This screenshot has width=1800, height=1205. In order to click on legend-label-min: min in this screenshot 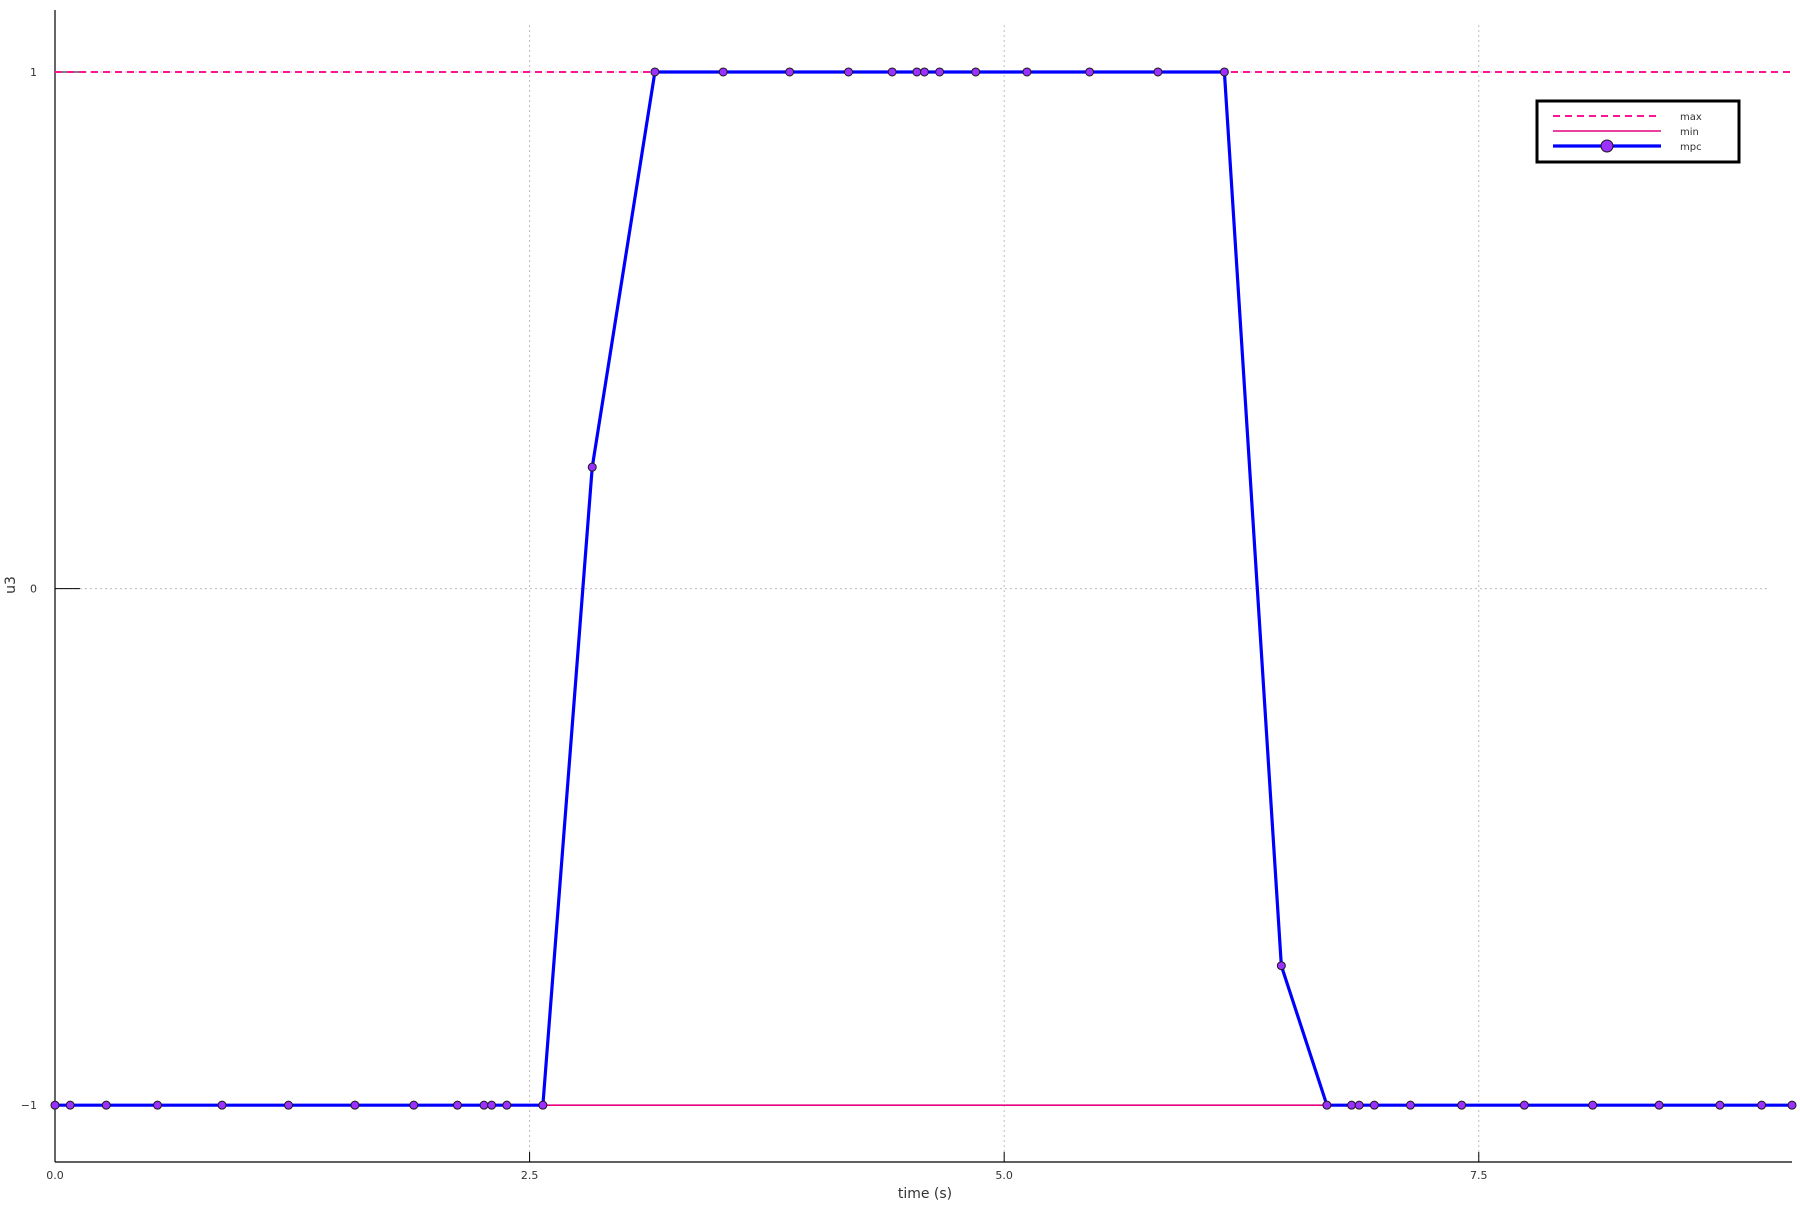, I will do `click(1689, 132)`.